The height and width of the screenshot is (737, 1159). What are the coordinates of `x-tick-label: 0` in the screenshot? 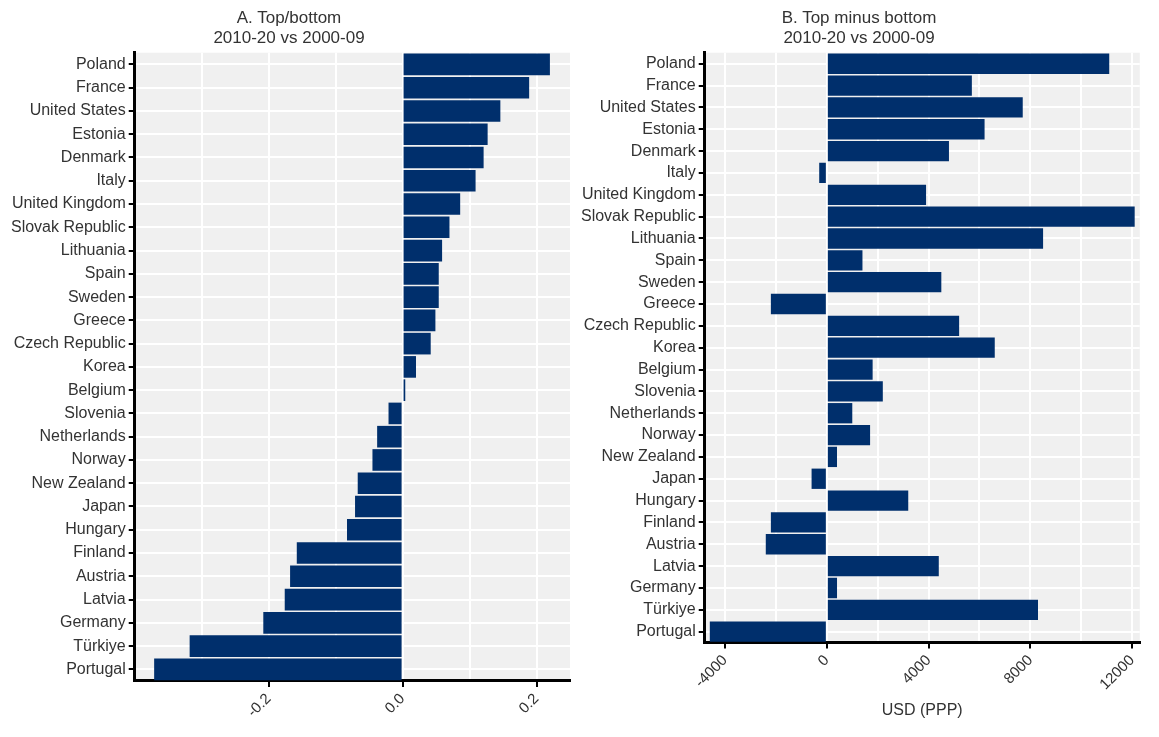 It's located at (822, 659).